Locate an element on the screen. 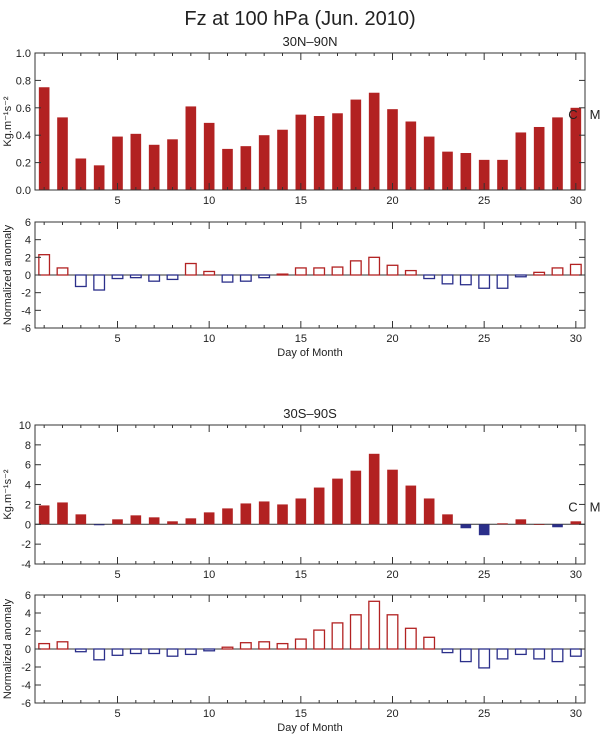  y-tick-label: 0.4 is located at coordinates (23, 136).